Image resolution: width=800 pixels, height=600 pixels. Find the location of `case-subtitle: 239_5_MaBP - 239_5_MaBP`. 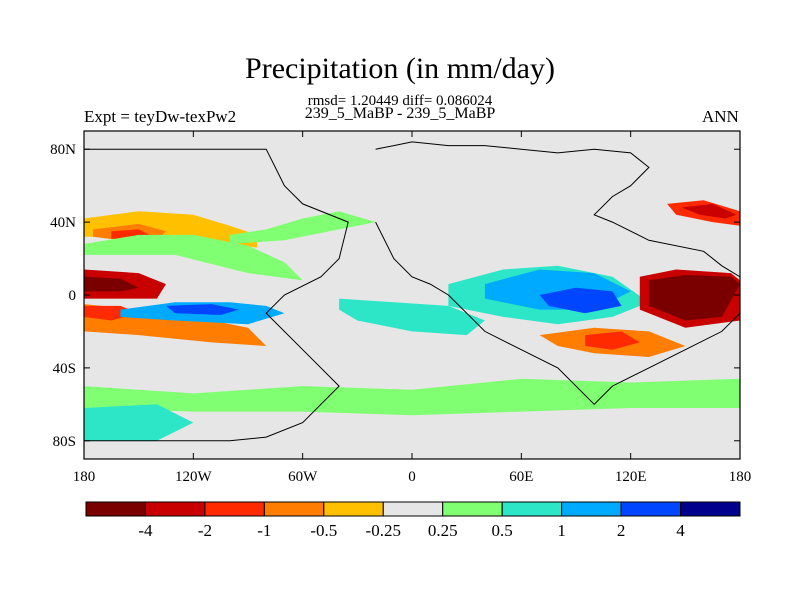

case-subtitle: 239_5_MaBP - 239_5_MaBP is located at coordinates (400, 113).